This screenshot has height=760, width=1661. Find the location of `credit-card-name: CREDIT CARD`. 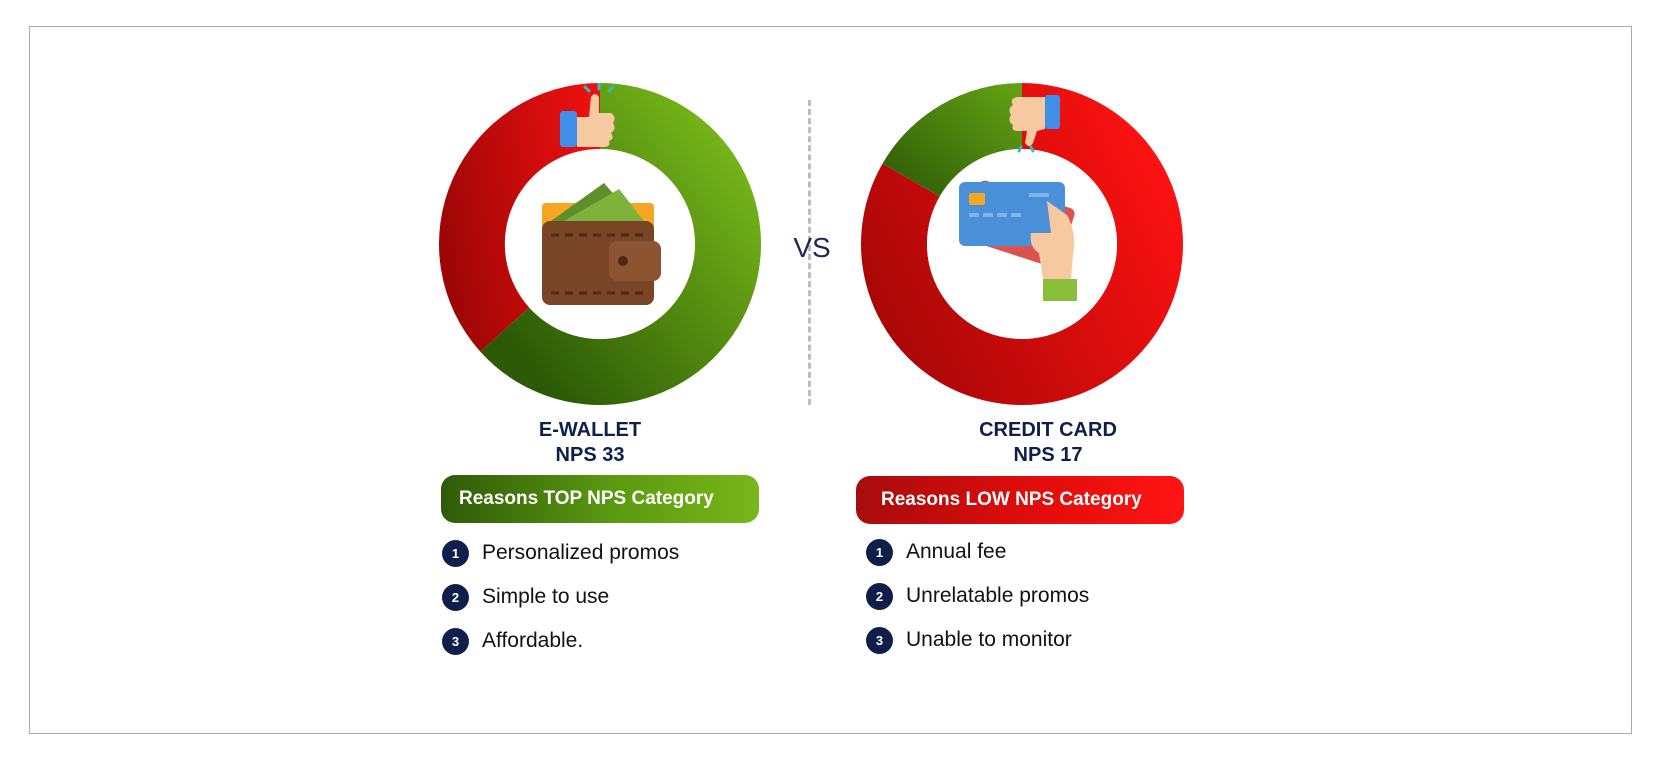

credit-card-name: CREDIT CARD is located at coordinates (1048, 430).